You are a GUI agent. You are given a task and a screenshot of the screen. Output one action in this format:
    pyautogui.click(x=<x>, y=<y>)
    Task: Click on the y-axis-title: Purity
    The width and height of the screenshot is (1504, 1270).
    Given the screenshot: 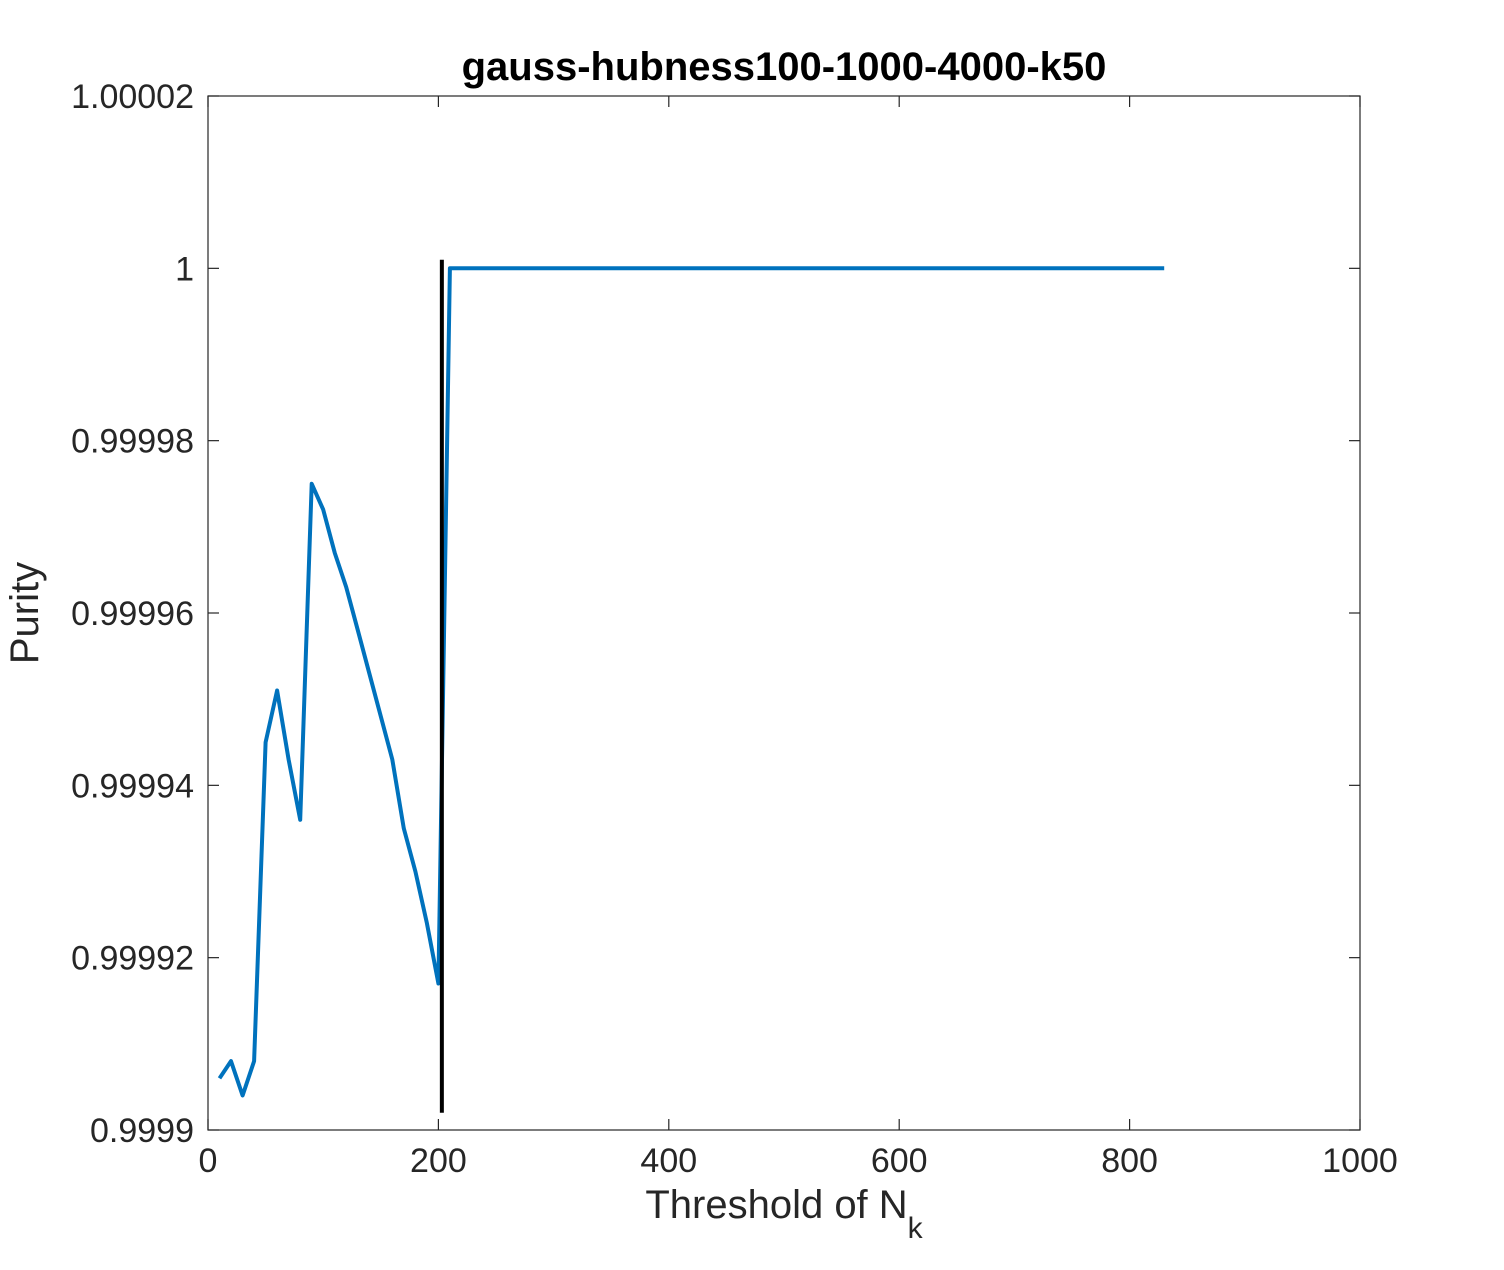 What is the action you would take?
    pyautogui.click(x=25, y=613)
    